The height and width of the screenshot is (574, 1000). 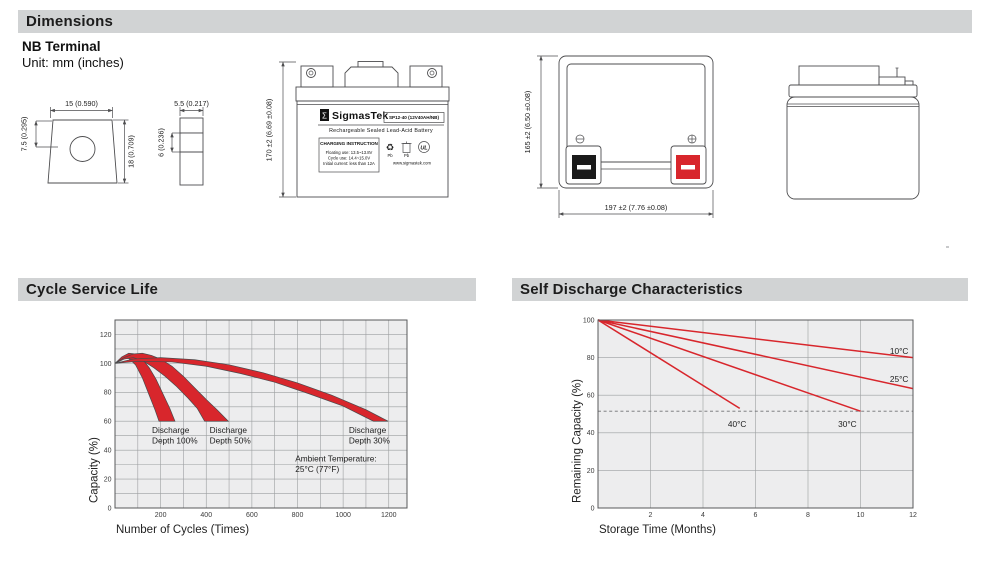 What do you see at coordinates (73, 62) in the screenshot?
I see `unit-note: Unit: mm (inches)` at bounding box center [73, 62].